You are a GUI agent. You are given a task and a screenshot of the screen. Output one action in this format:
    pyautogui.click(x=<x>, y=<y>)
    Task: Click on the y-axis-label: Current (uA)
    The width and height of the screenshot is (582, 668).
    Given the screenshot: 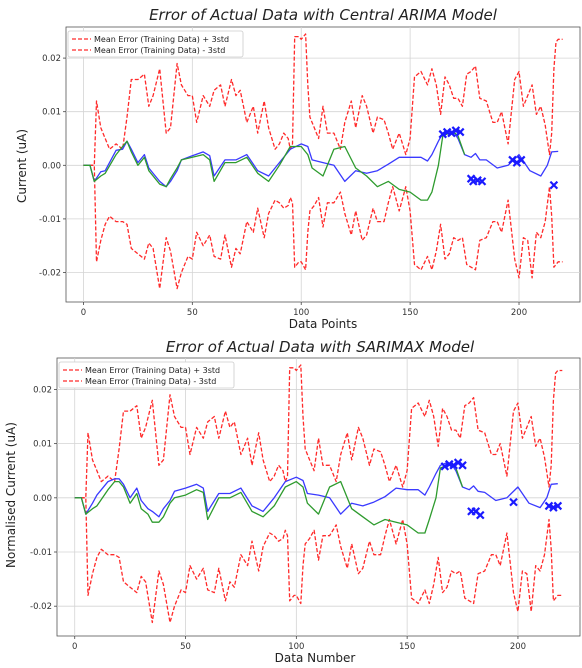 What is the action you would take?
    pyautogui.click(x=22, y=166)
    